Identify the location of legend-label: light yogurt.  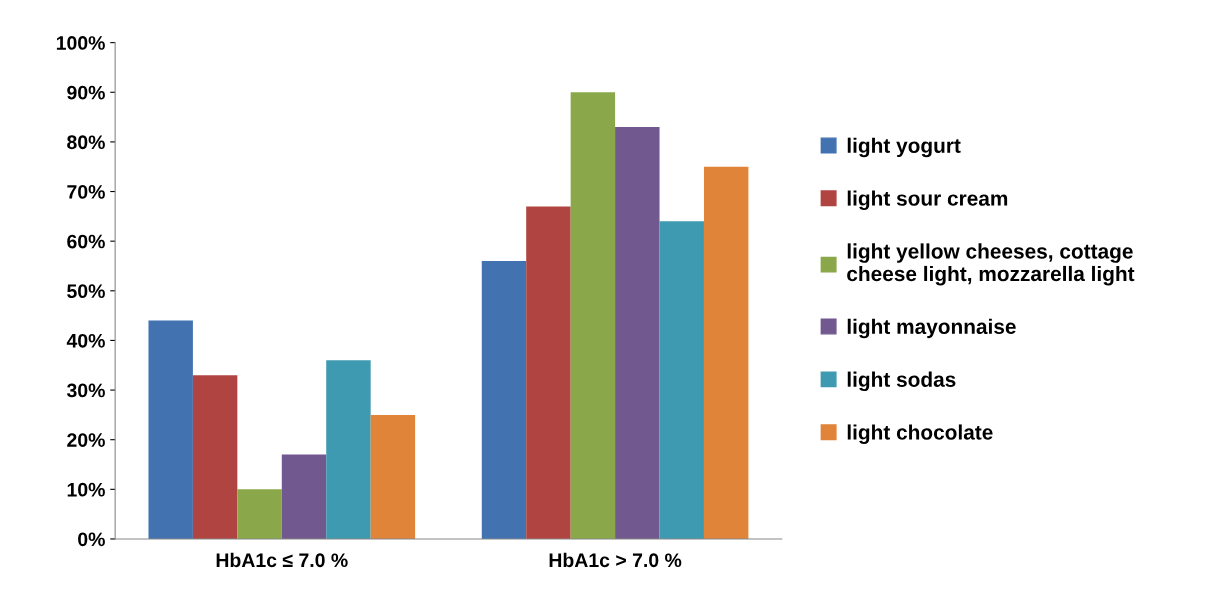
(904, 147).